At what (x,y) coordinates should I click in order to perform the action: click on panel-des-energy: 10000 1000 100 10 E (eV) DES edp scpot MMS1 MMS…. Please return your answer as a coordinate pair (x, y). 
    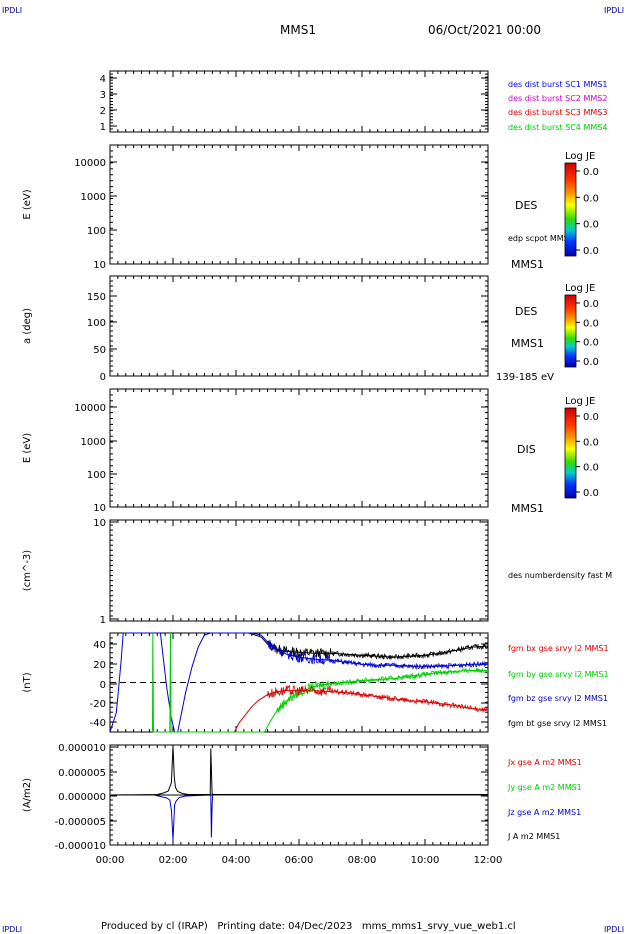
    Looking at the image, I should click on (310, 207).